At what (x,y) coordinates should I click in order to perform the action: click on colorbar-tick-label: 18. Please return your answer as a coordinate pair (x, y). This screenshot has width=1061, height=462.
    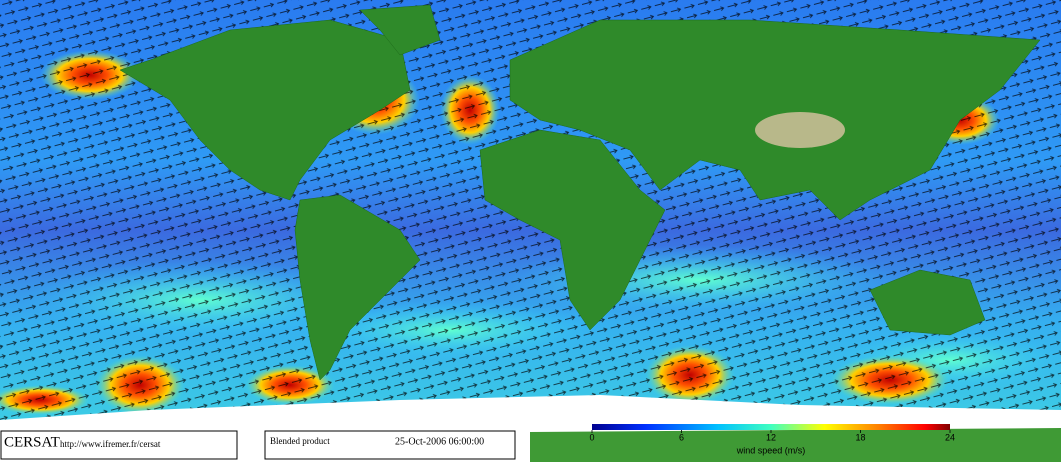
    Looking at the image, I should click on (860, 437).